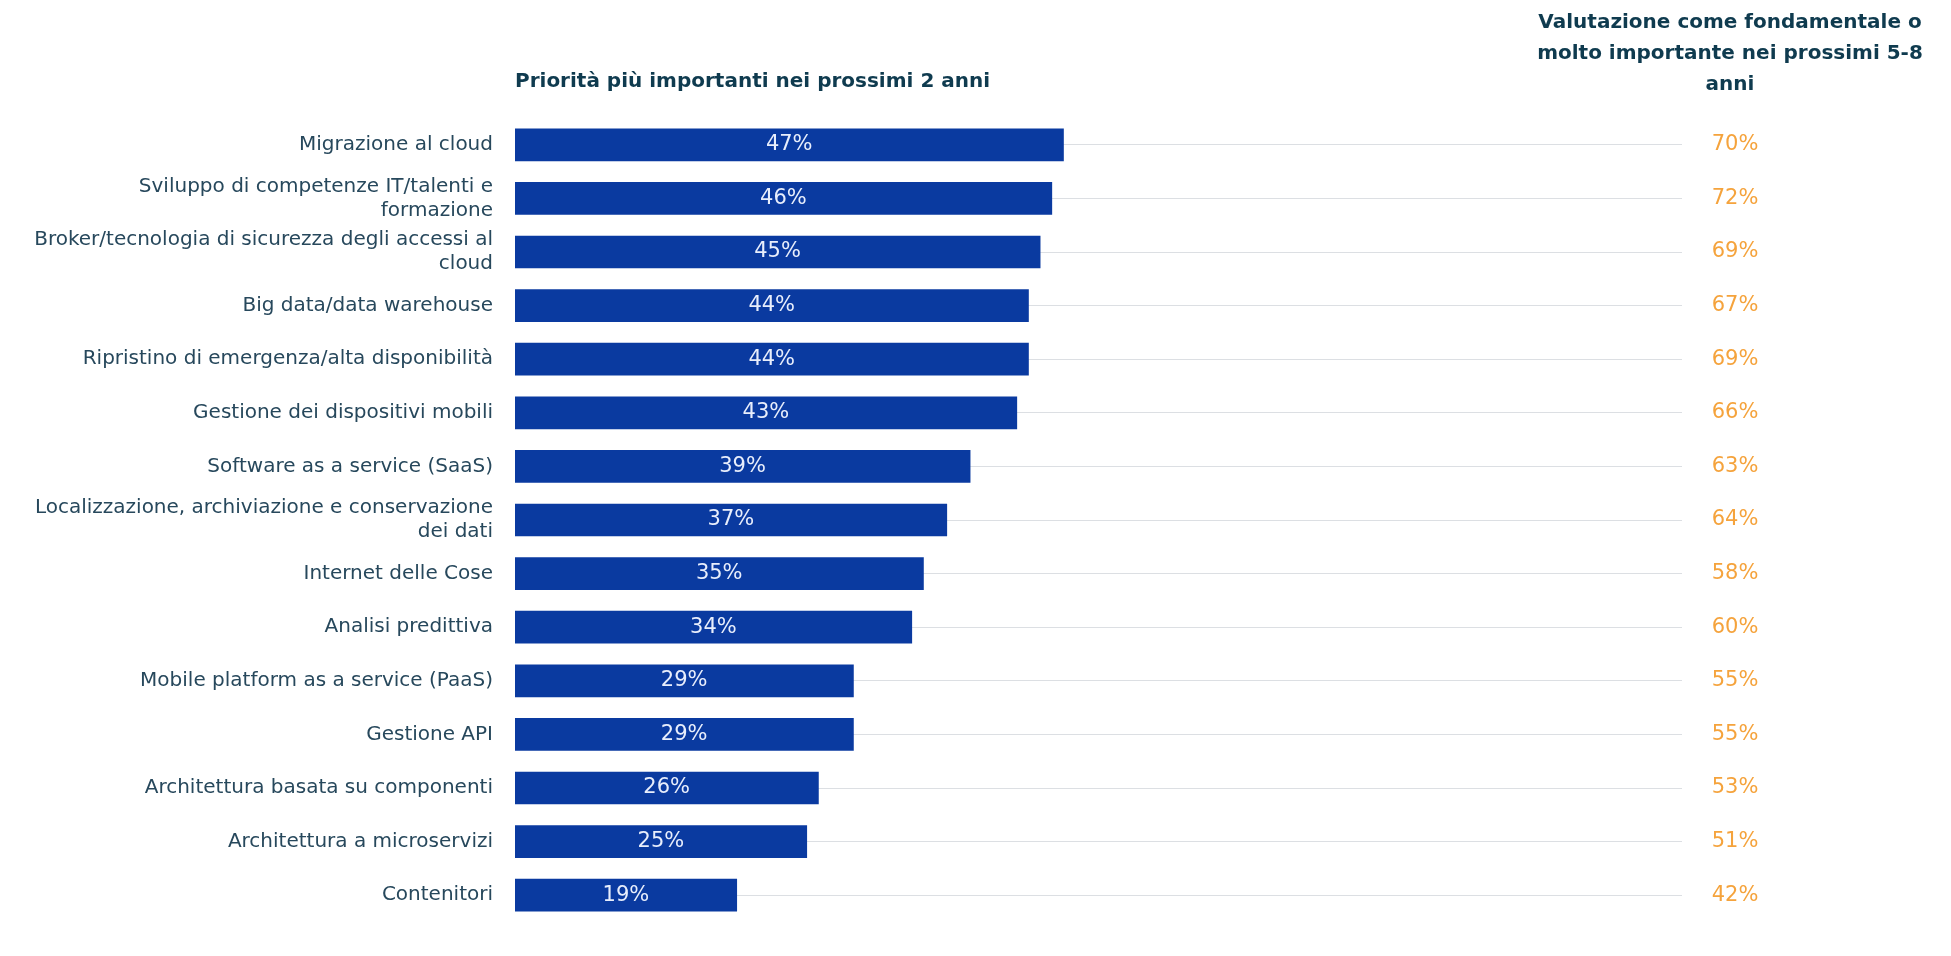 Image resolution: width=1951 pixels, height=956 pixels. I want to click on y-tick-label: Internet delle Cose, so click(398, 571).